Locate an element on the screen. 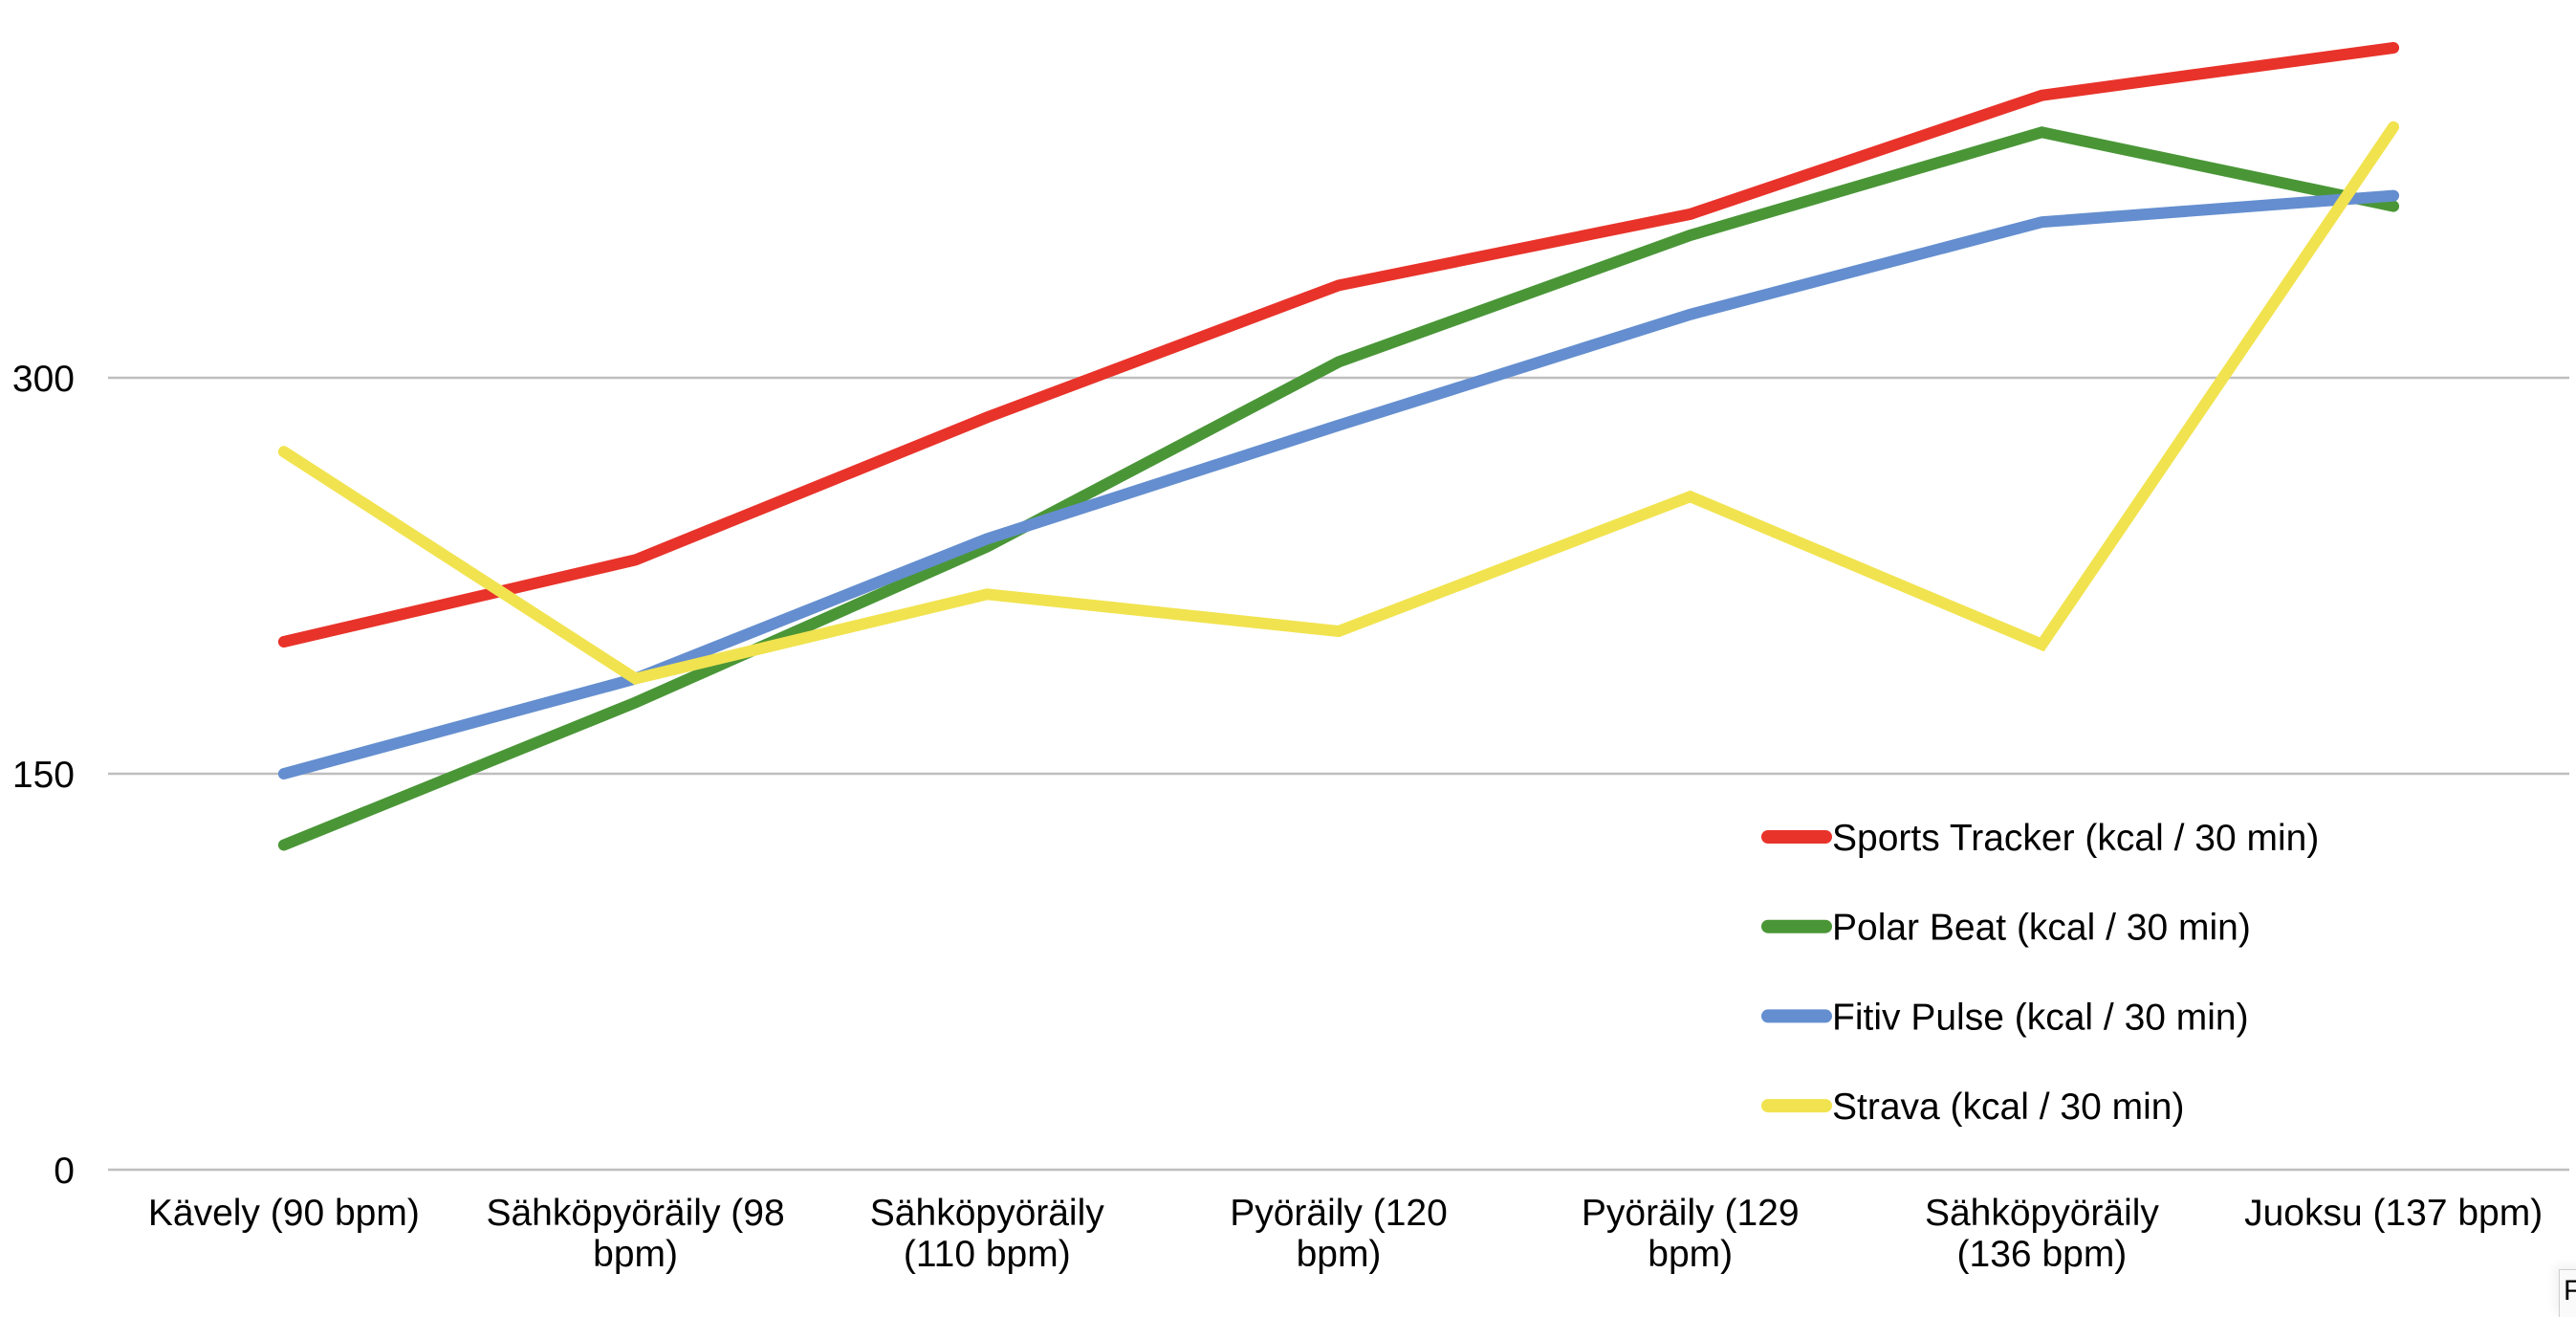 The width and height of the screenshot is (2576, 1317). y-tick-label: 300 is located at coordinates (43, 379).